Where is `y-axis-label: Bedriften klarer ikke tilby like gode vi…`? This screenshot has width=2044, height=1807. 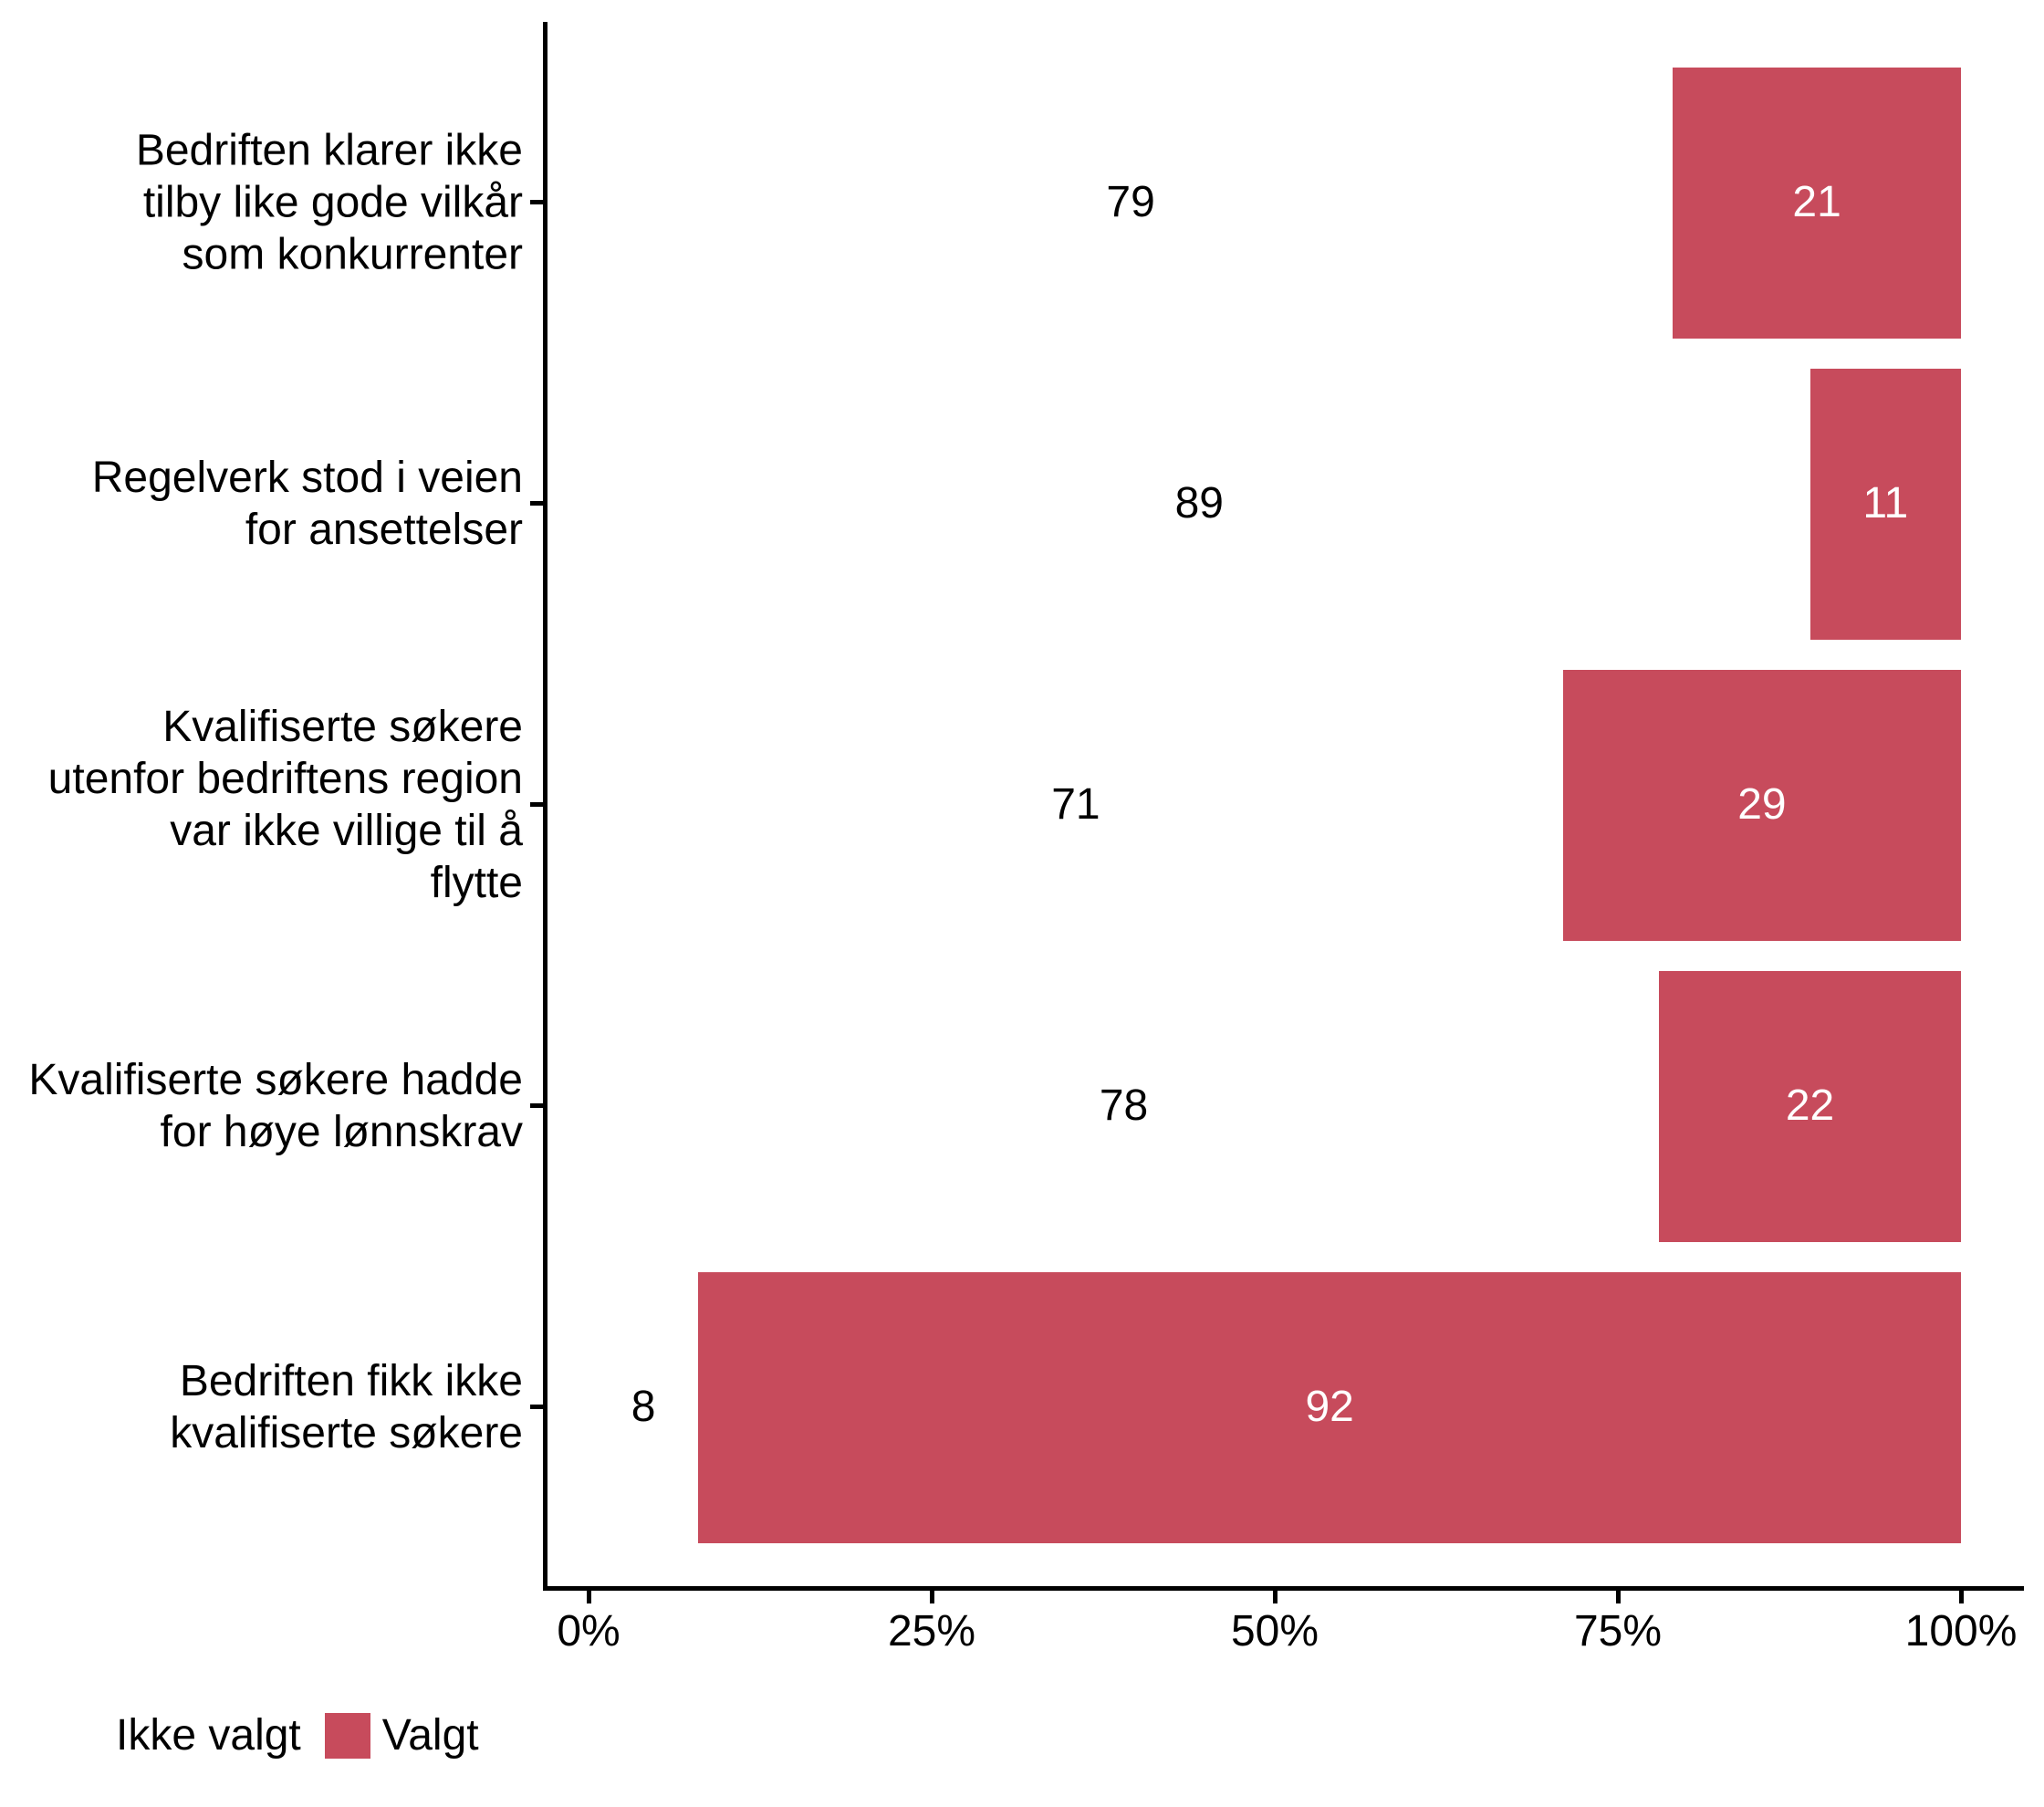
y-axis-label: Bedriften klarer ikke tilby like gode vi… is located at coordinates (329, 203).